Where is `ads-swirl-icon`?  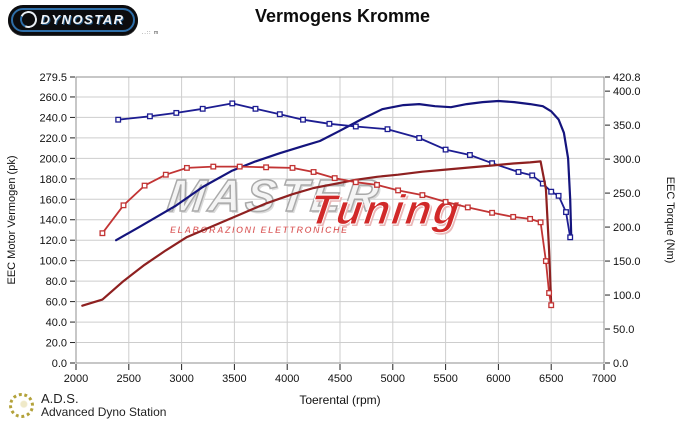 ads-swirl-icon is located at coordinates (21, 405).